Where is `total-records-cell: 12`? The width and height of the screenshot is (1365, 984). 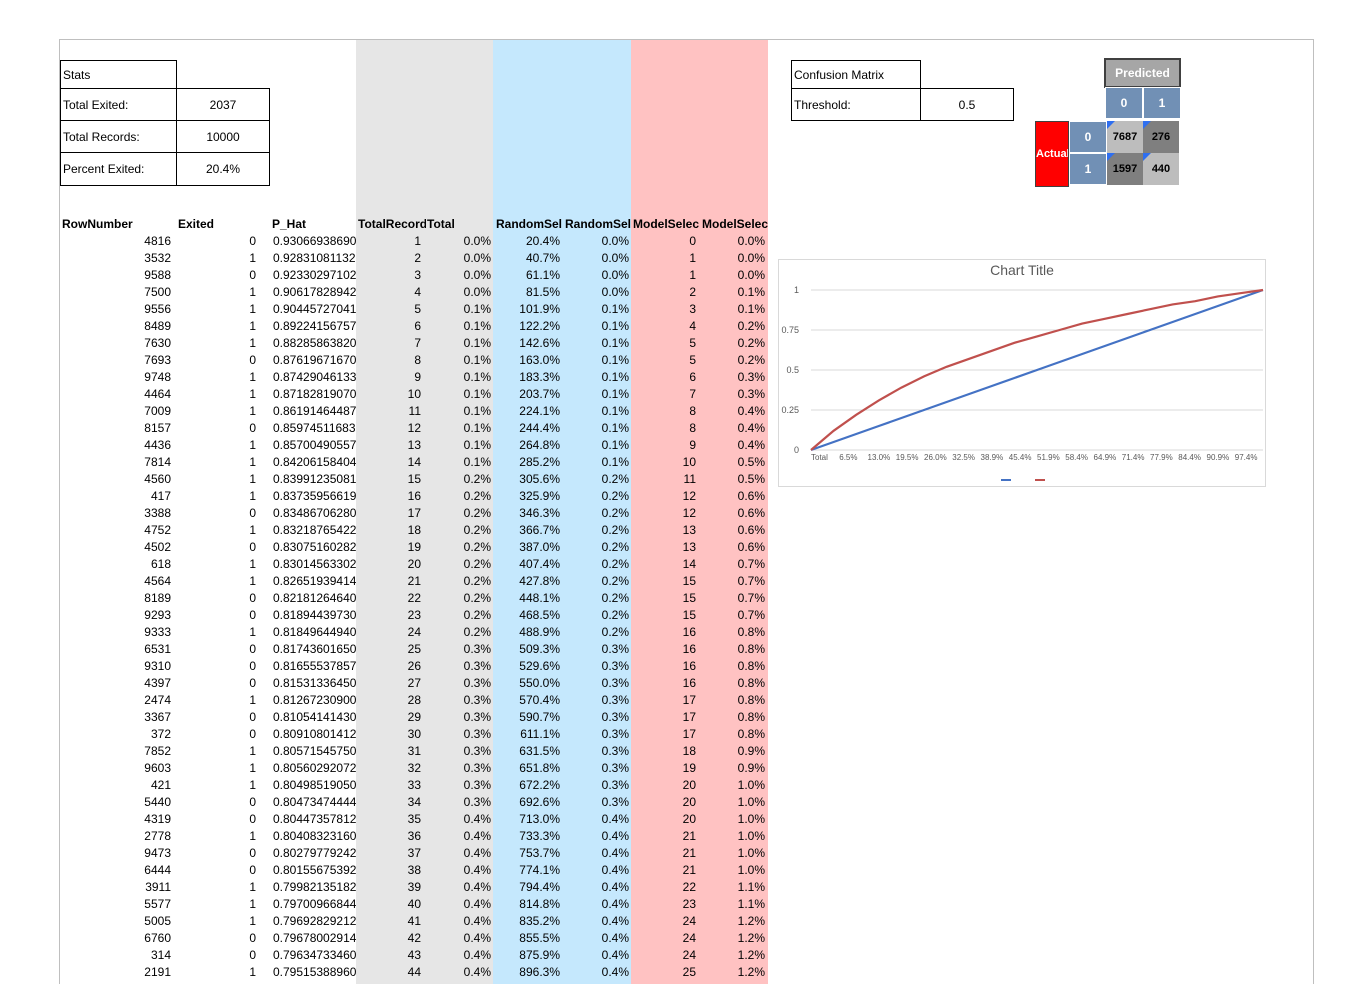
total-records-cell: 12 is located at coordinates (414, 428).